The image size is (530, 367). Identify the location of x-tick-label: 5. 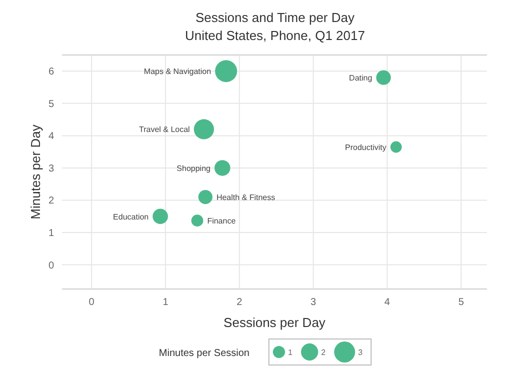
(461, 302).